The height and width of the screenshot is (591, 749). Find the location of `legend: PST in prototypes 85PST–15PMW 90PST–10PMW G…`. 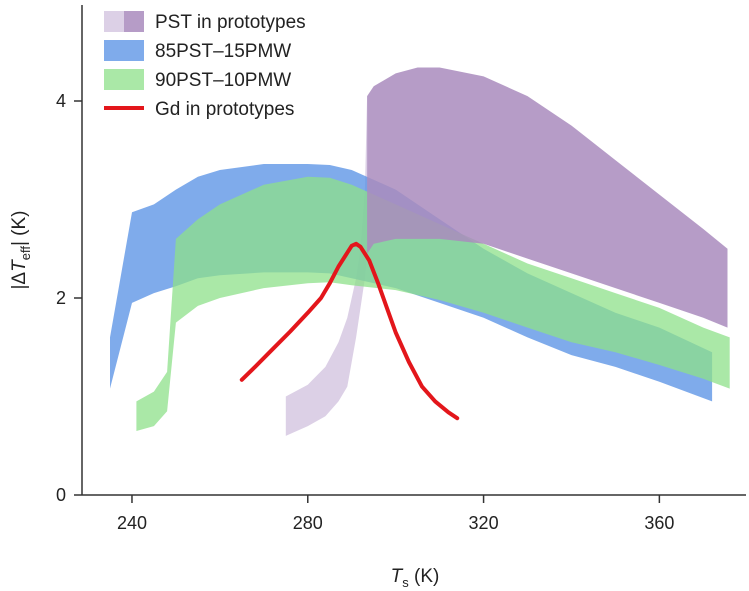

legend: PST in prototypes 85PST–15PMW 90PST–10PMW G… is located at coordinates (205, 65).